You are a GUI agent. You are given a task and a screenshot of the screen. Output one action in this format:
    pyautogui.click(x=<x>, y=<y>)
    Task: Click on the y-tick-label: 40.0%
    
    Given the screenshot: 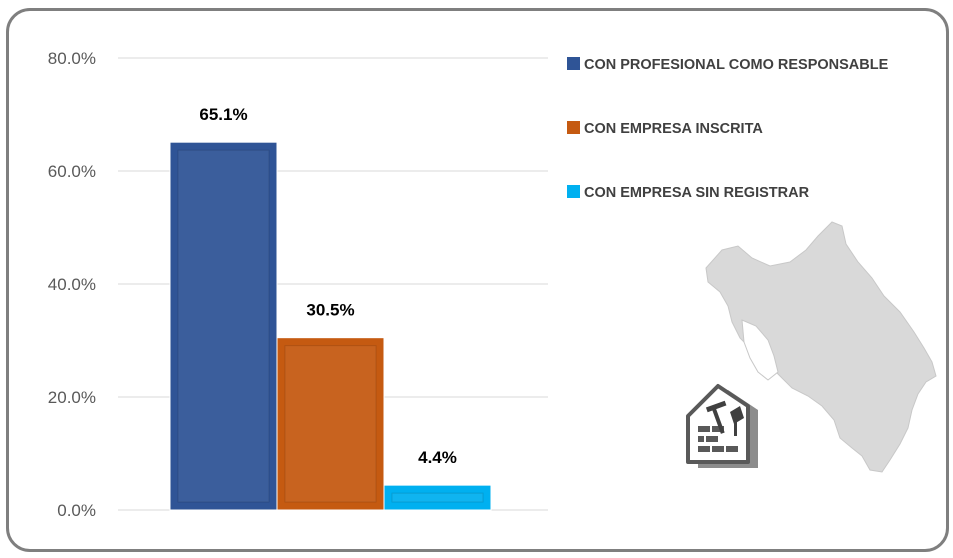 What is the action you would take?
    pyautogui.click(x=72, y=284)
    